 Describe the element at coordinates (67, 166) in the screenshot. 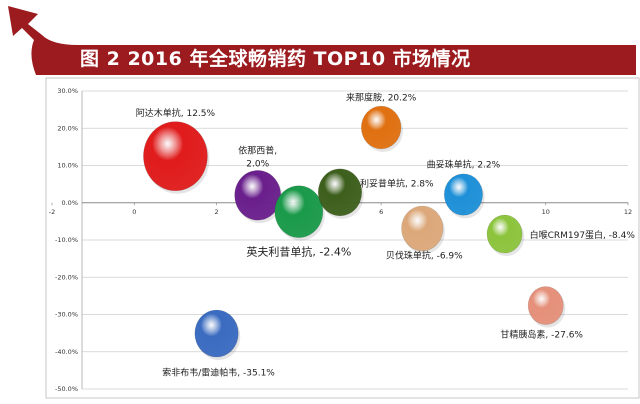

I see `y-tick-label: 10.0%` at that location.